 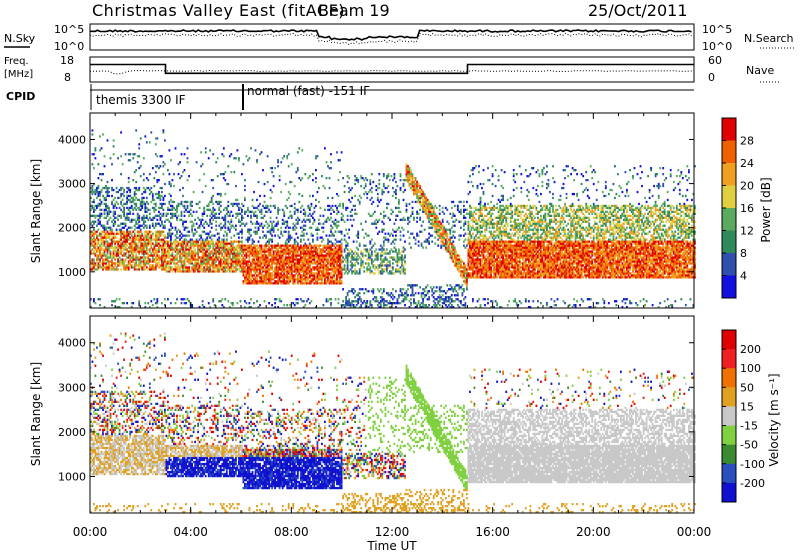 What do you see at coordinates (391, 35) in the screenshot?
I see `nsky-series` at bounding box center [391, 35].